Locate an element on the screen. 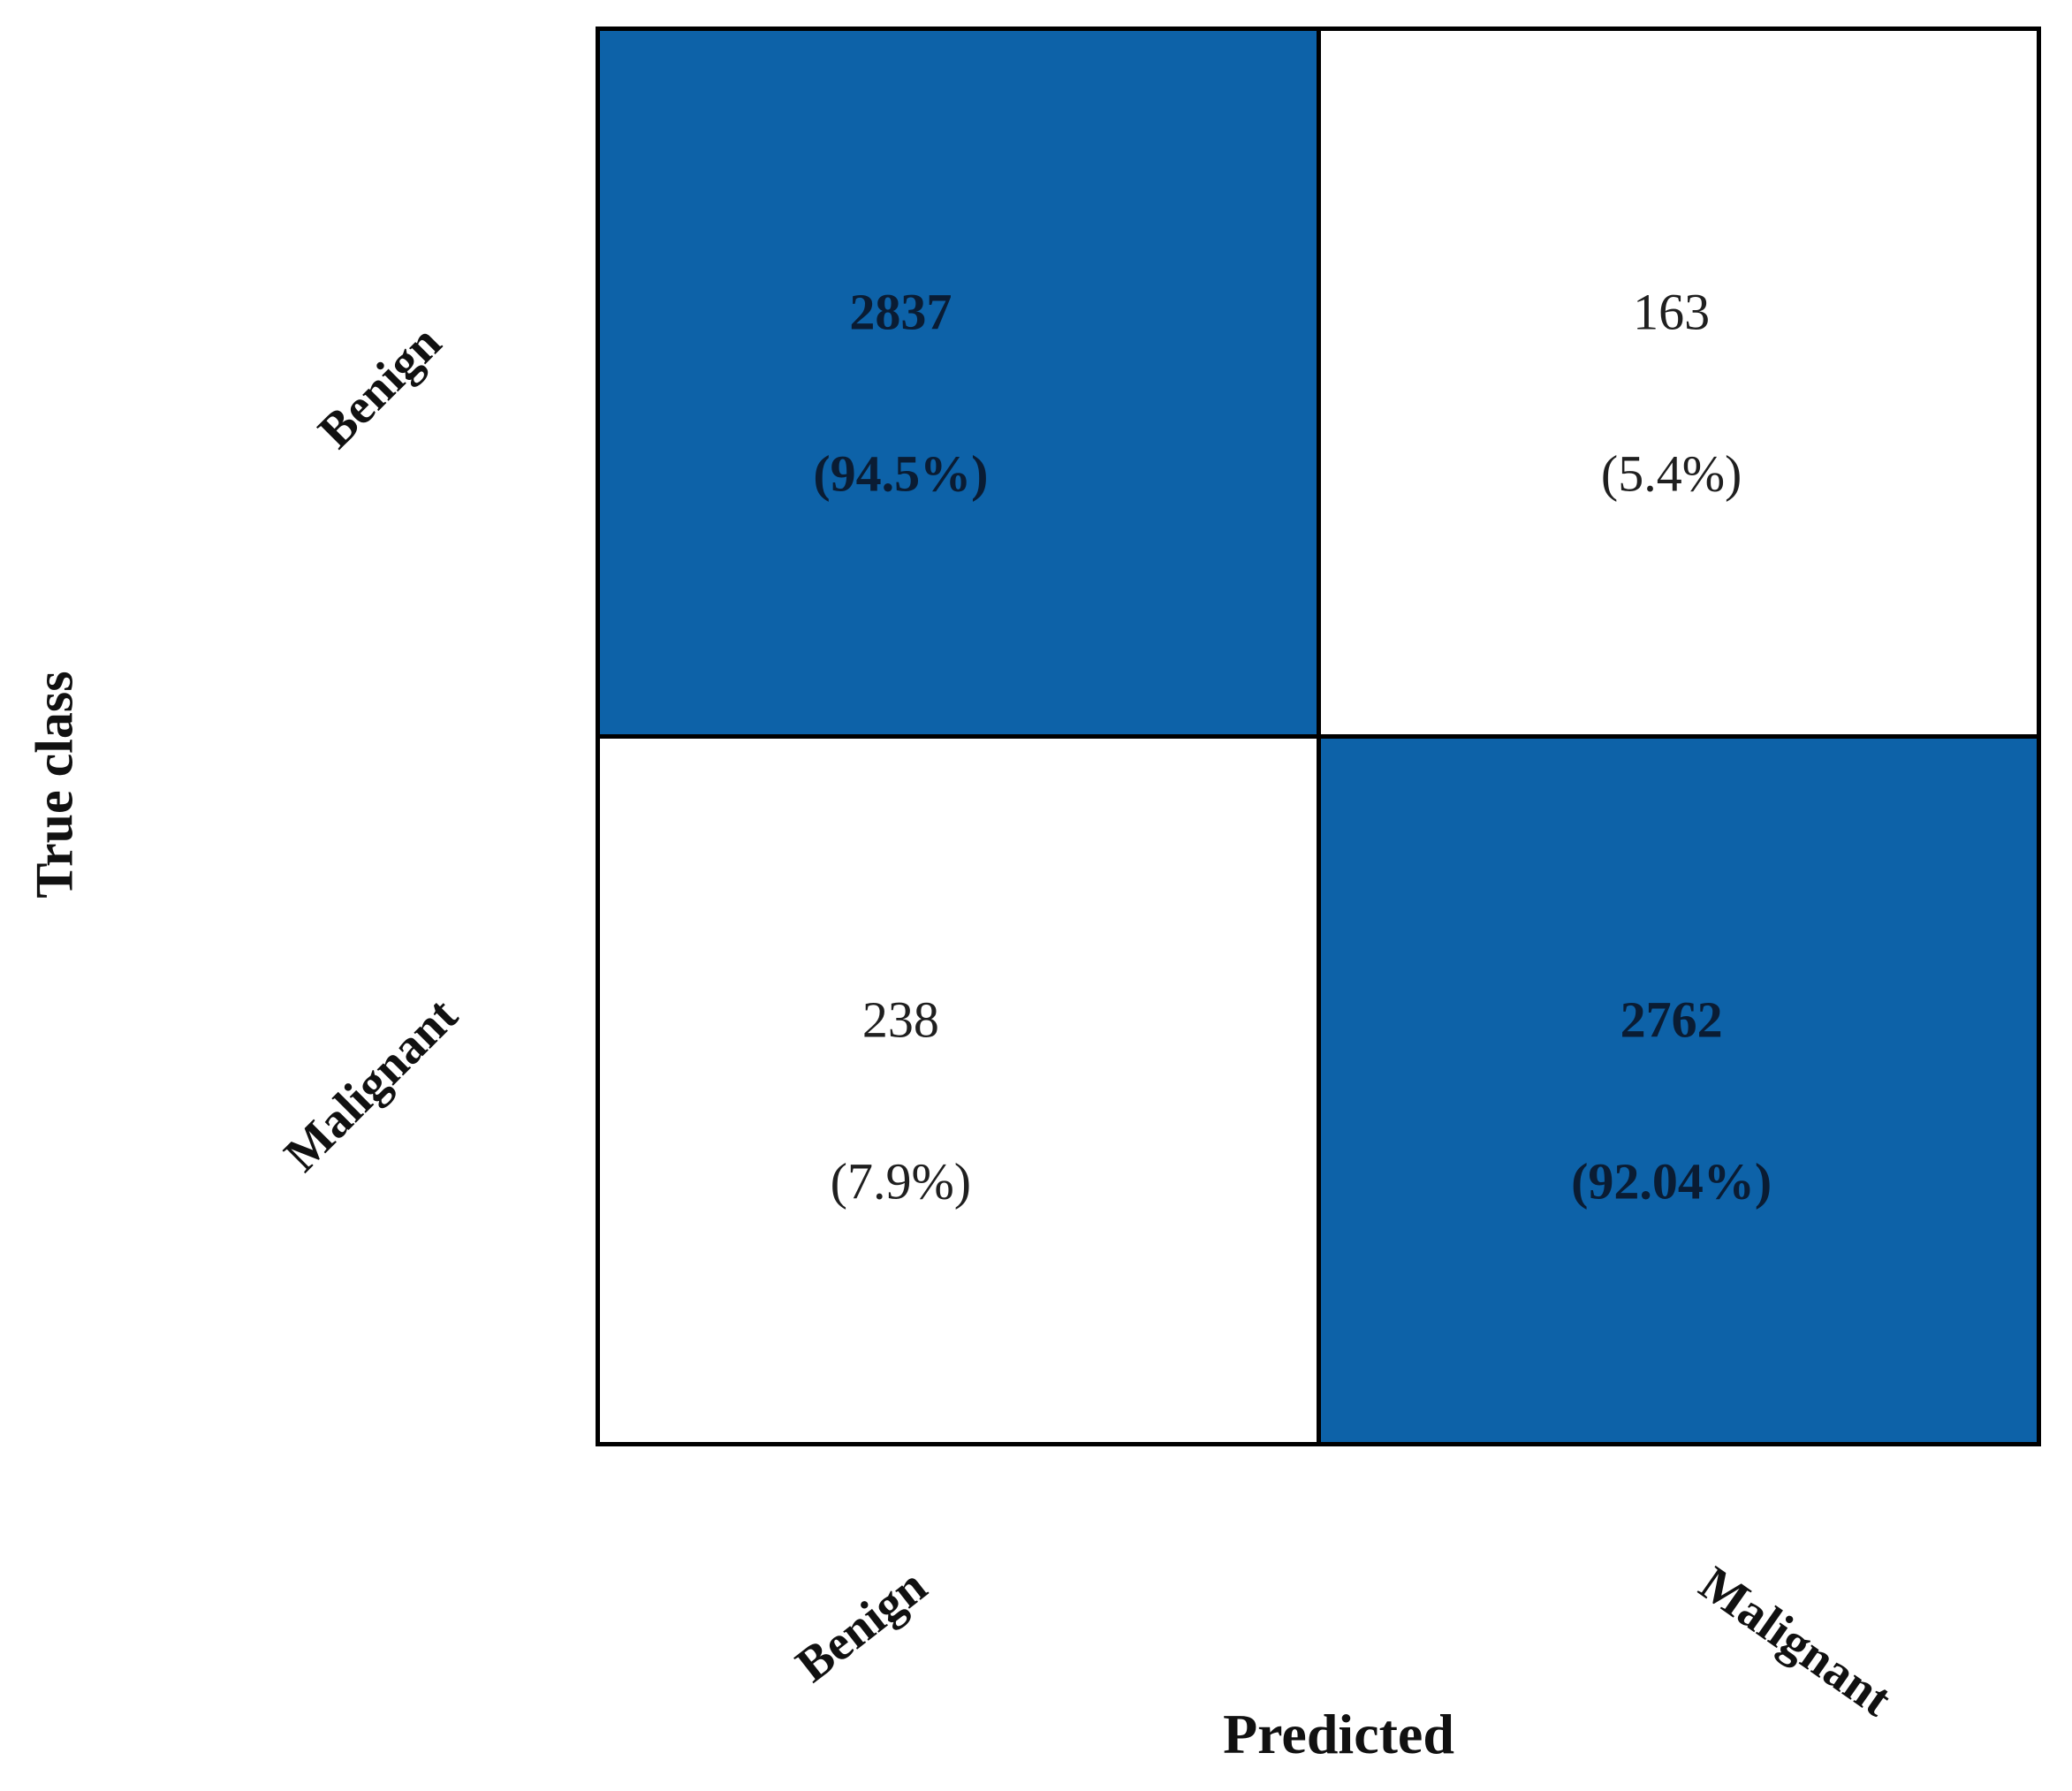  x-tick-malignant: Malignant is located at coordinates (1795, 1641).